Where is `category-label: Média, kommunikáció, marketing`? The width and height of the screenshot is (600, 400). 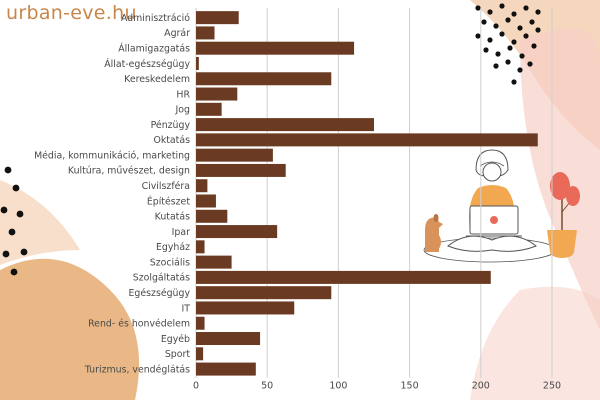 category-label: Média, kommunikáció, marketing is located at coordinates (112, 155).